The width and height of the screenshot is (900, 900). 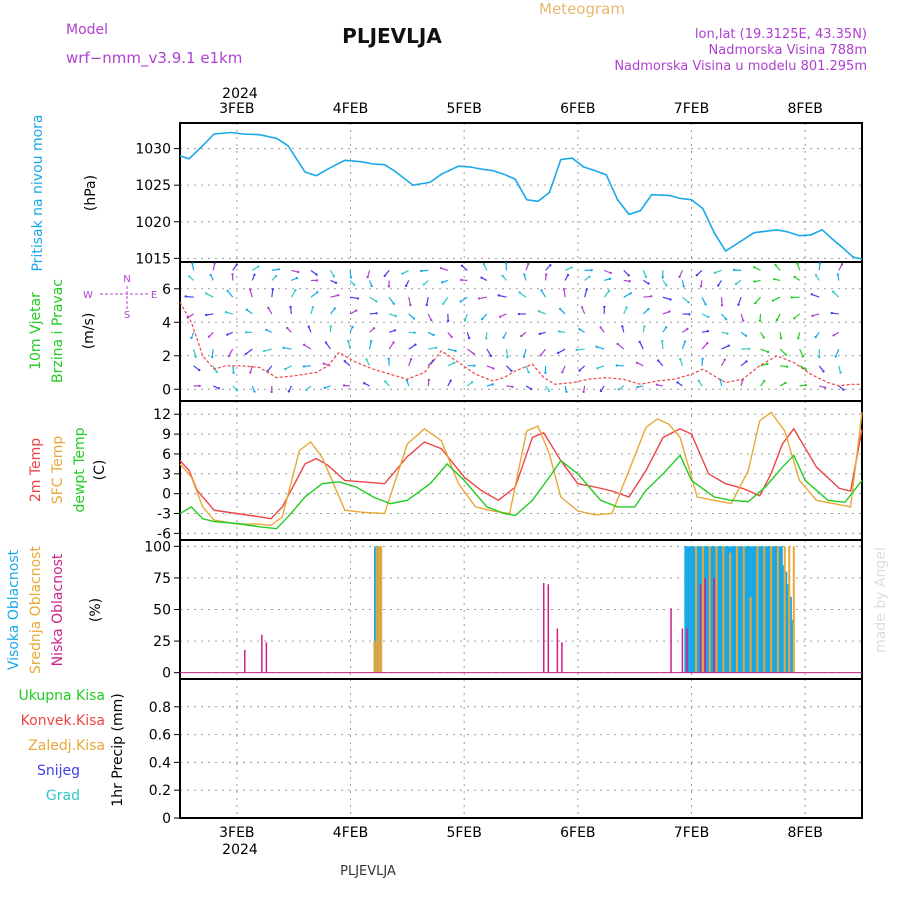 I want to click on model-label: Model, so click(x=87, y=30).